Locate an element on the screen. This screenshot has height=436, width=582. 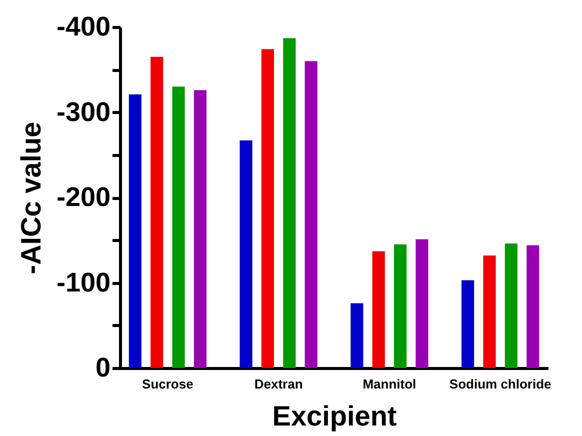
y-axis-title: -AICc value is located at coordinates (30, 198).